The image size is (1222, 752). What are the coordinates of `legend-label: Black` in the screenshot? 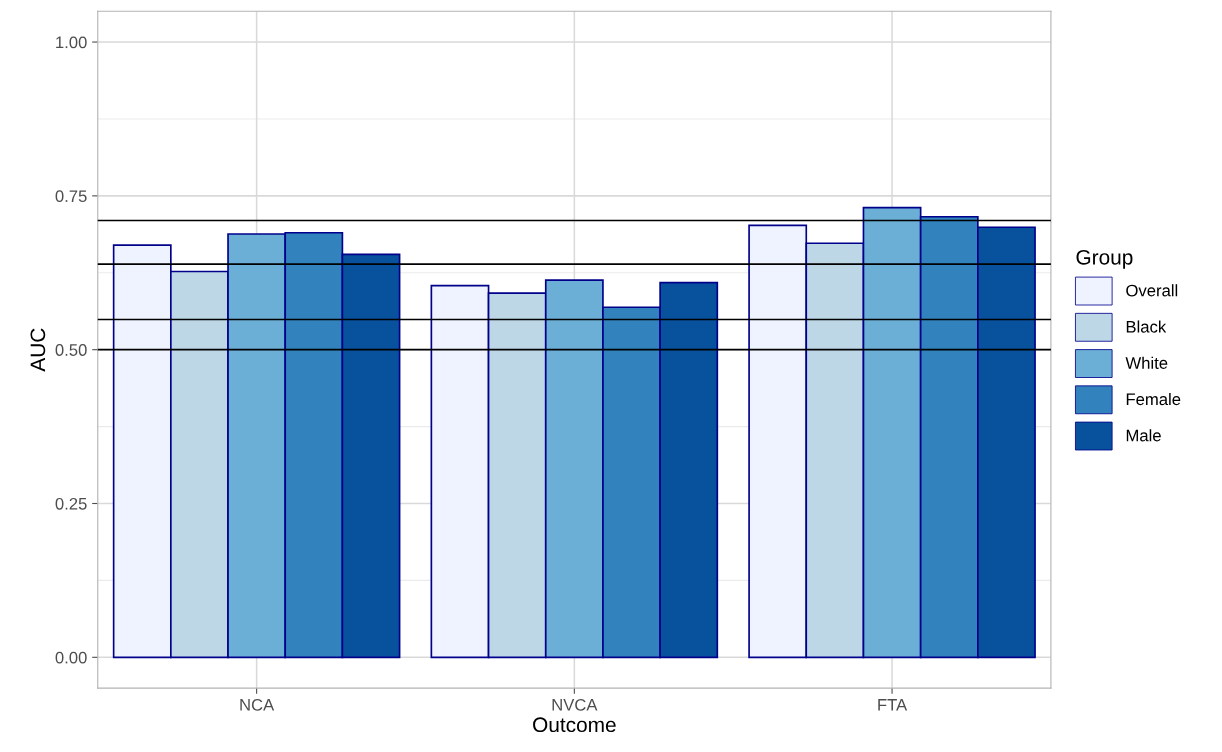 It's located at (1146, 326).